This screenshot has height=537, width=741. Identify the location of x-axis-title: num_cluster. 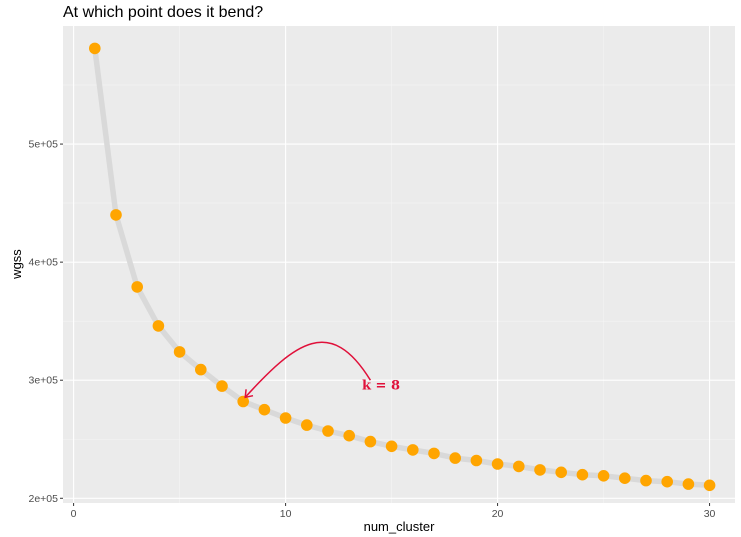
(399, 526).